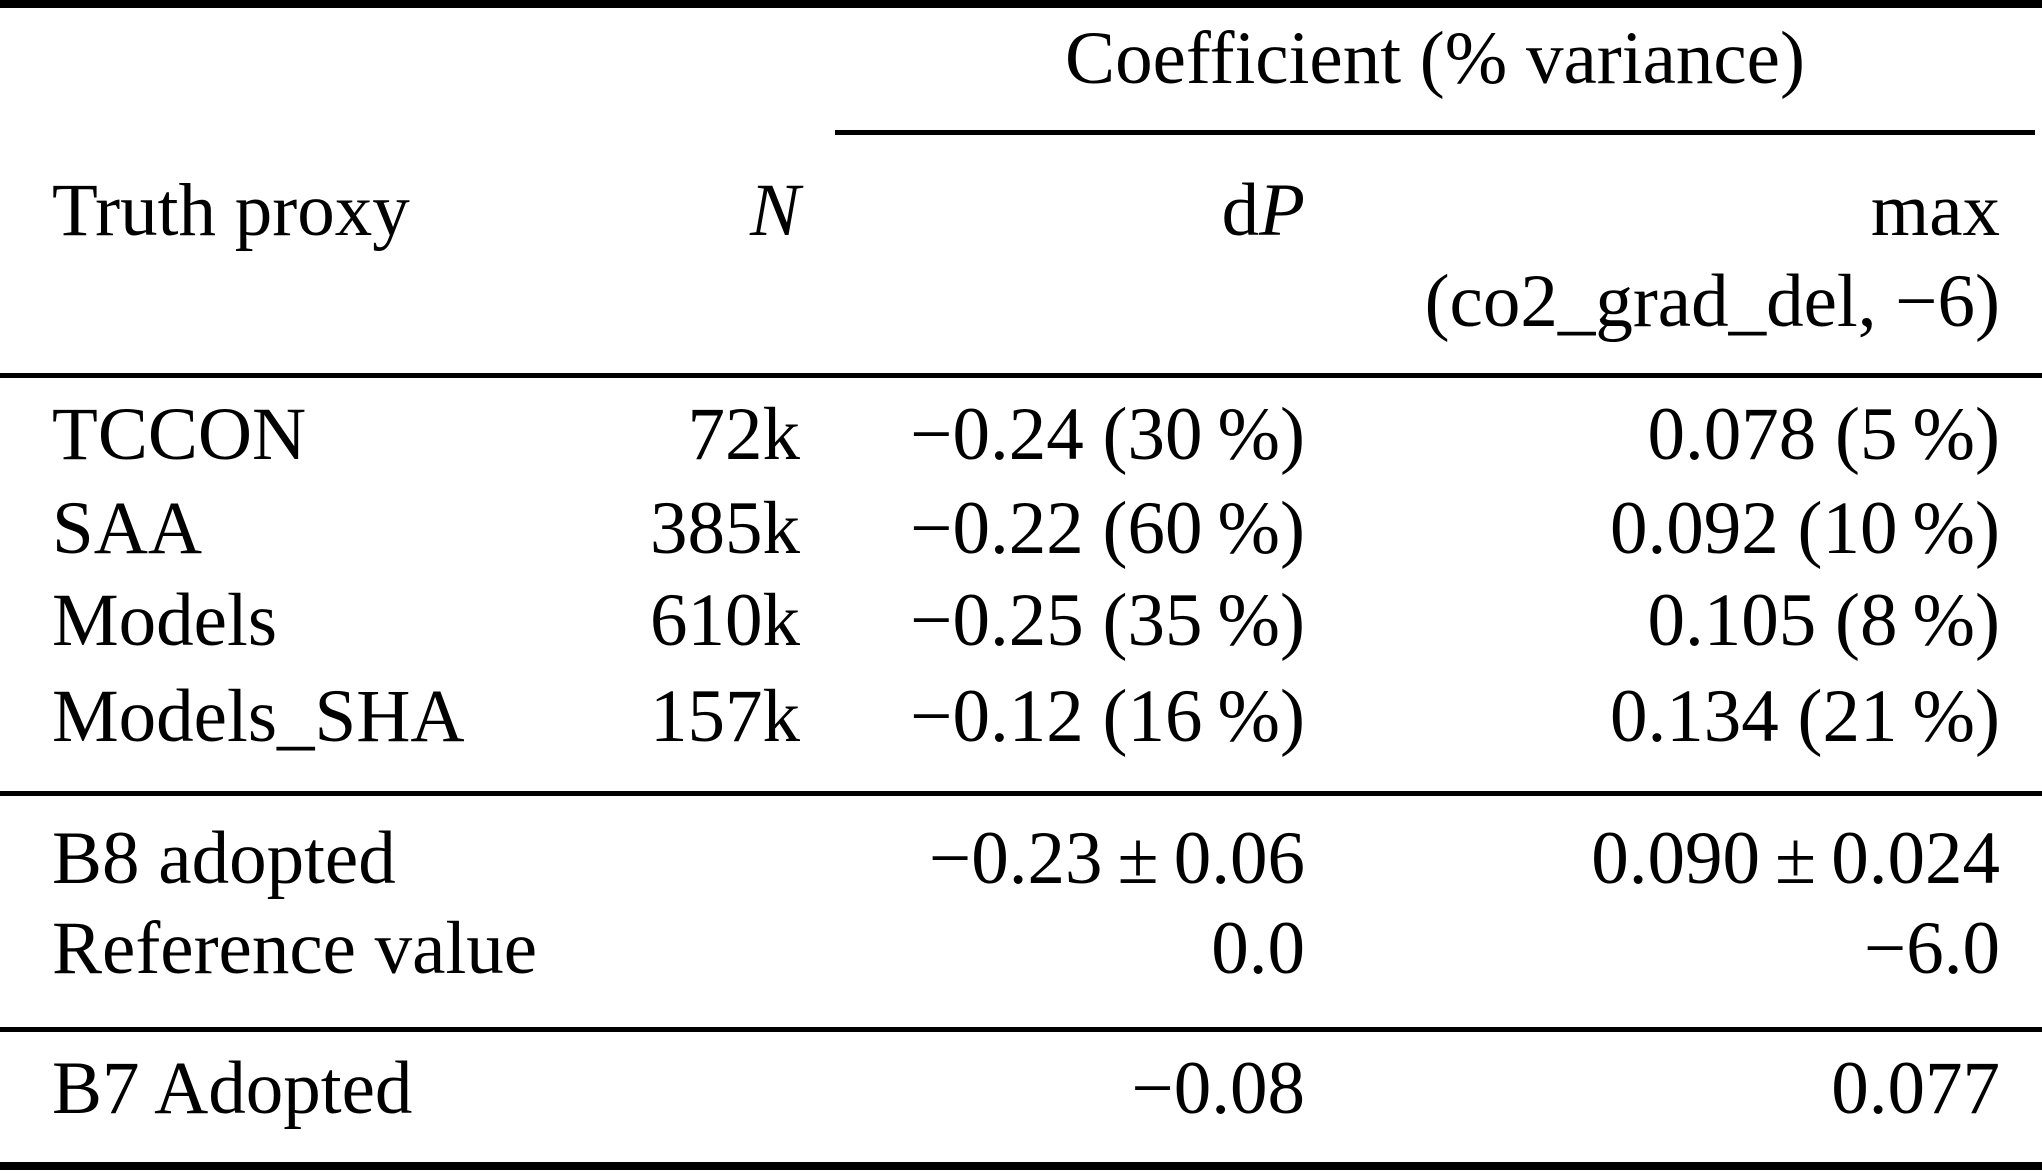  Describe the element at coordinates (224, 858) in the screenshot. I see `cell-label: B8 adopted` at that location.